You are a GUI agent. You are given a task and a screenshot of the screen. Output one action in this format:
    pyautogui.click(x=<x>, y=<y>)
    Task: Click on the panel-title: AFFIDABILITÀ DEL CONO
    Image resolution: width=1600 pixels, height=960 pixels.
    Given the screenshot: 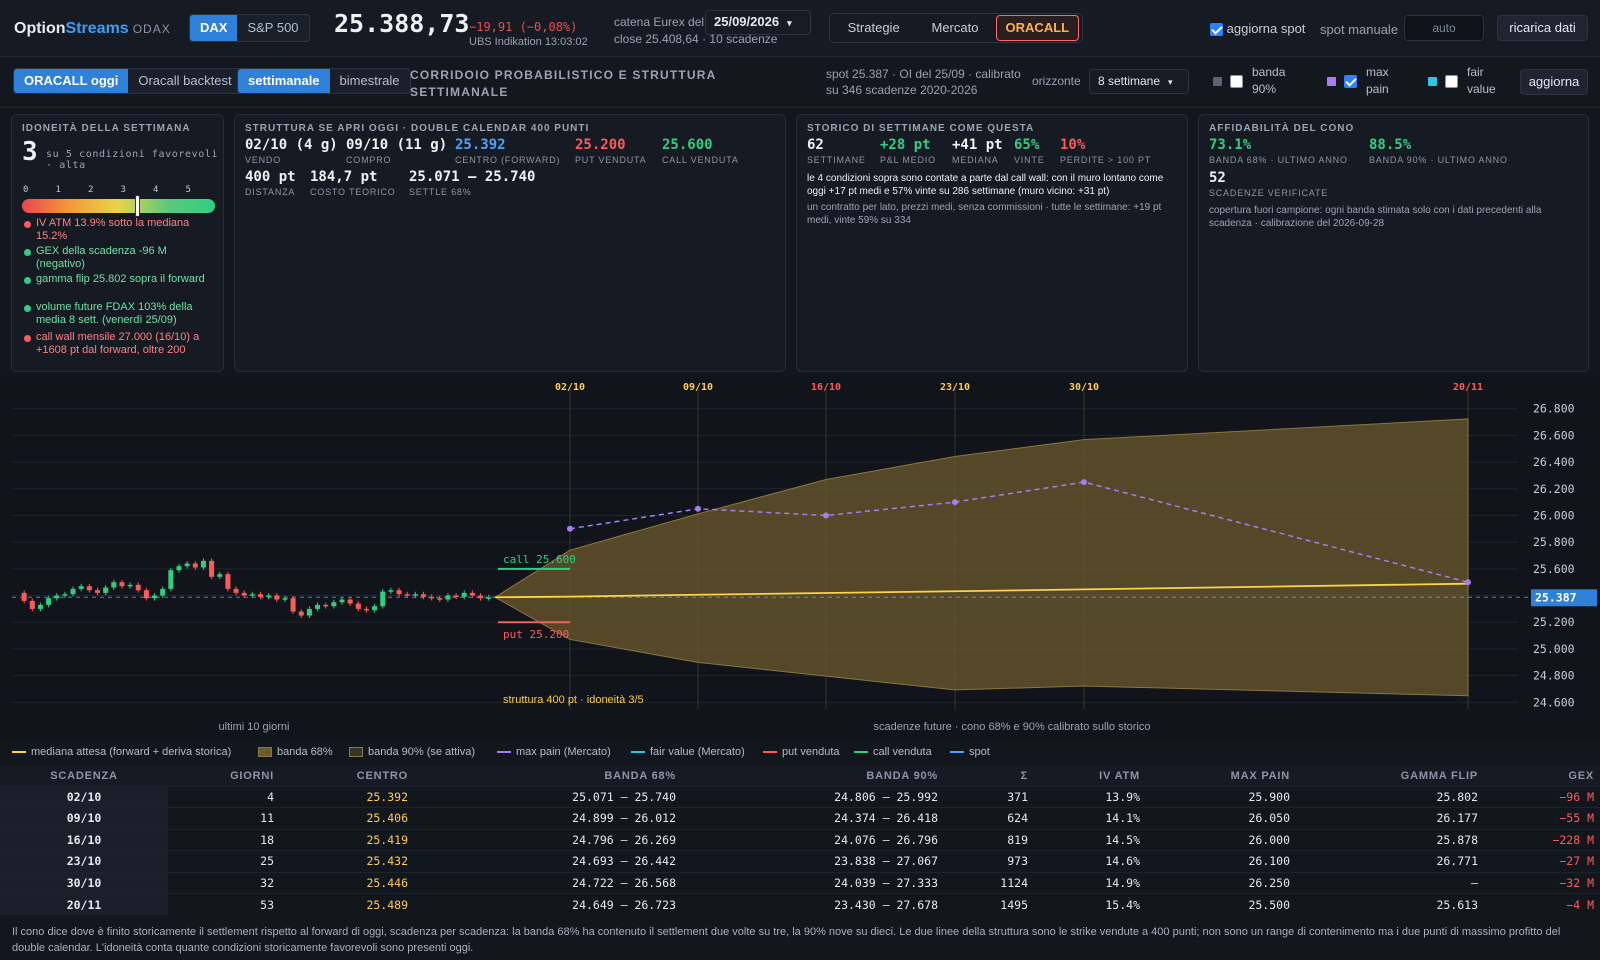 What is the action you would take?
    pyautogui.click(x=1282, y=128)
    